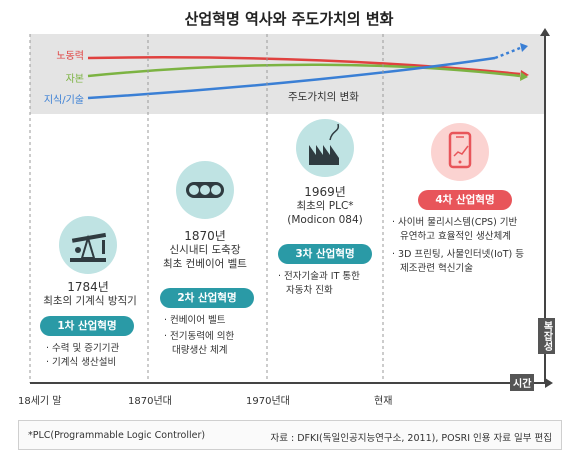  What do you see at coordinates (323, 97) in the screenshot?
I see `trend-caption: 주도가치의 변화` at bounding box center [323, 97].